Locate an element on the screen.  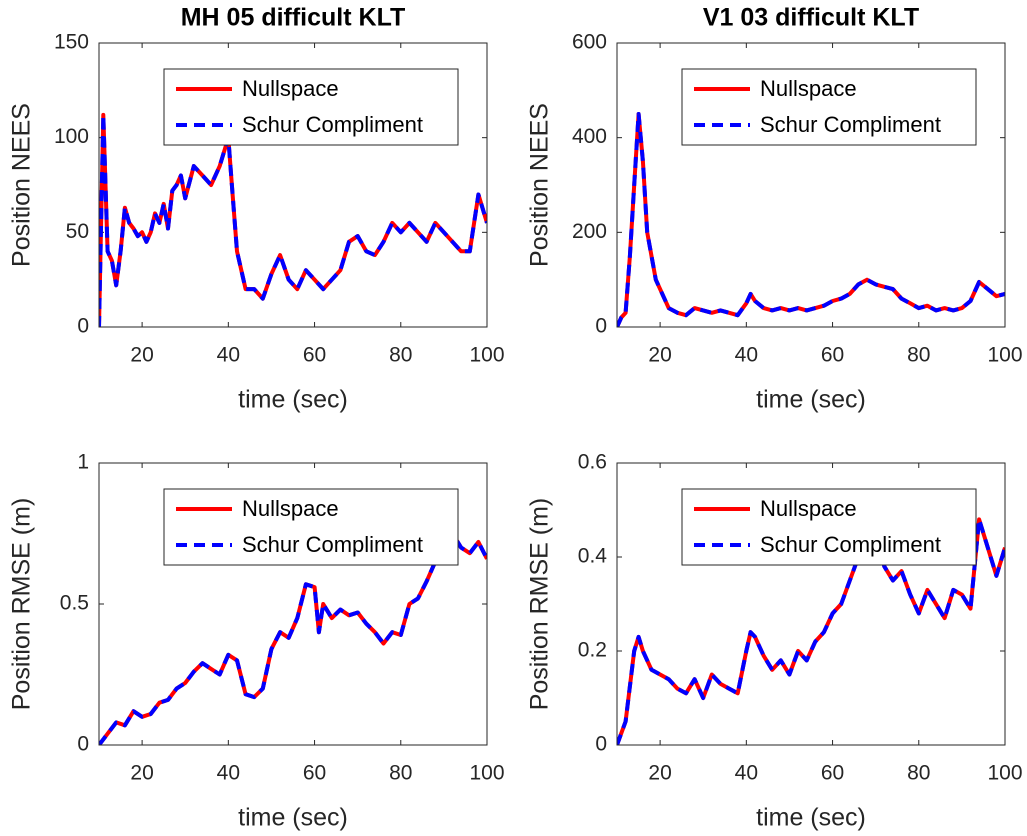
chart-title: V1 03 difficult KLT is located at coordinates (811, 18).